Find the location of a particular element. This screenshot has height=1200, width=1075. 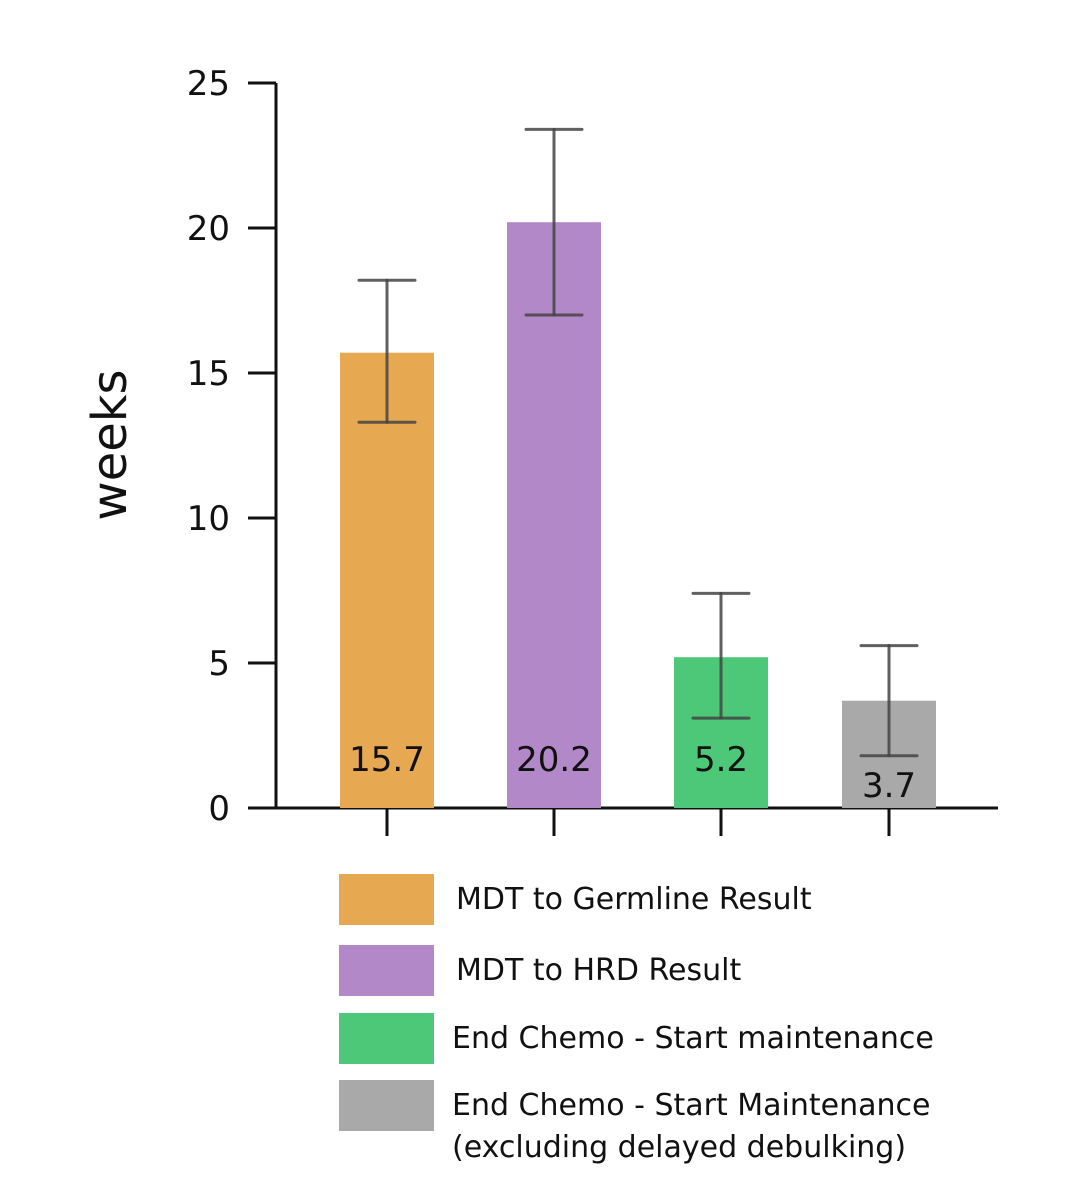

legend-item: MDT to Germline Result is located at coordinates (575, 899).